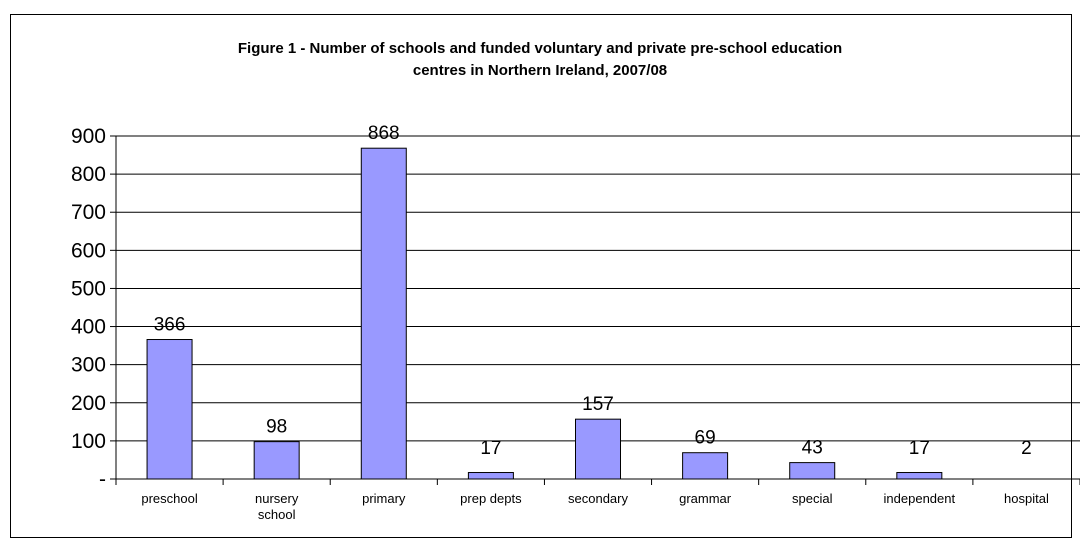 Image resolution: width=1080 pixels, height=545 pixels. I want to click on x-tick-label: hospital, so click(1026, 498).